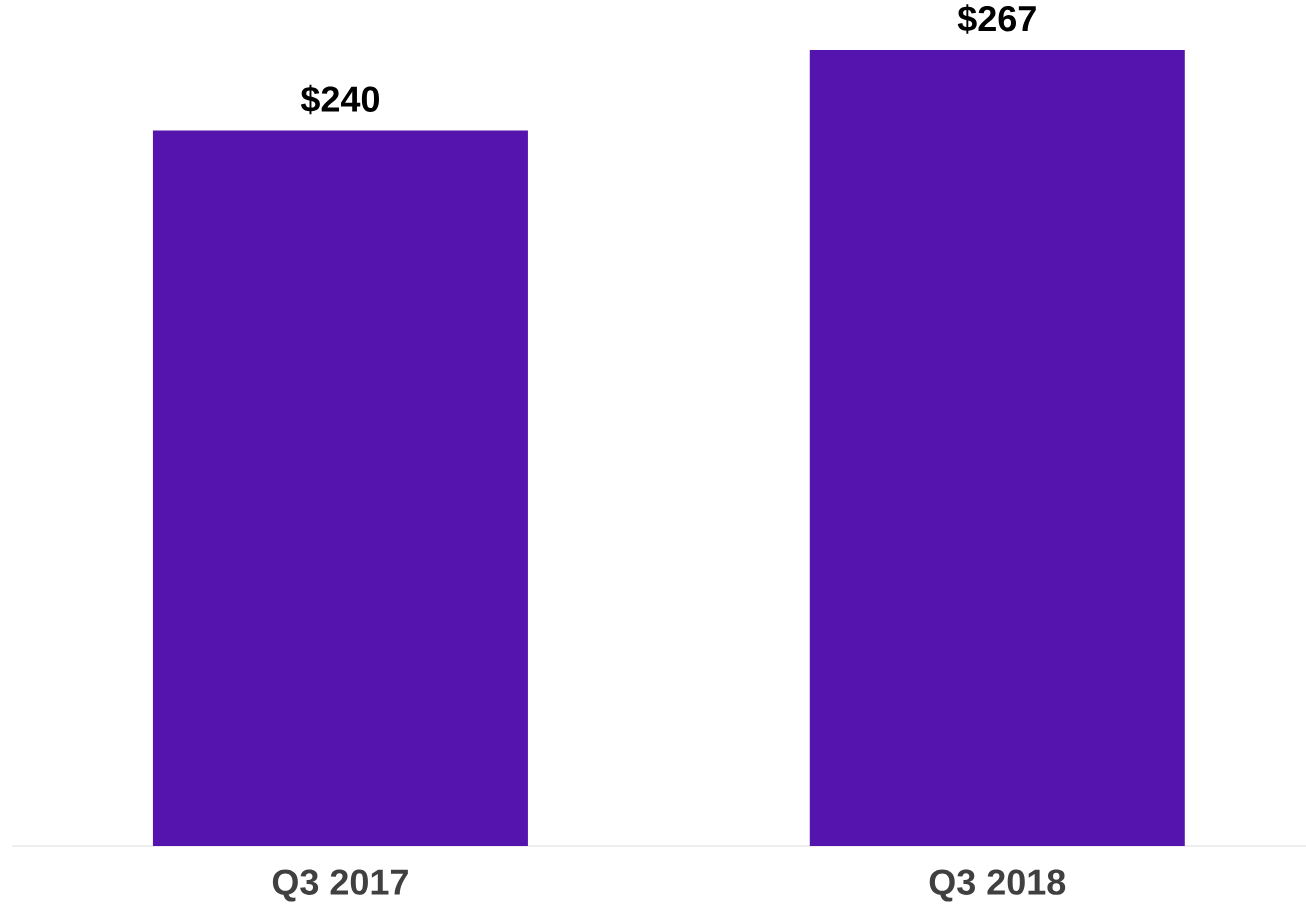 Image resolution: width=1306 pixels, height=911 pixels. I want to click on data-label: $240, so click(339, 99).